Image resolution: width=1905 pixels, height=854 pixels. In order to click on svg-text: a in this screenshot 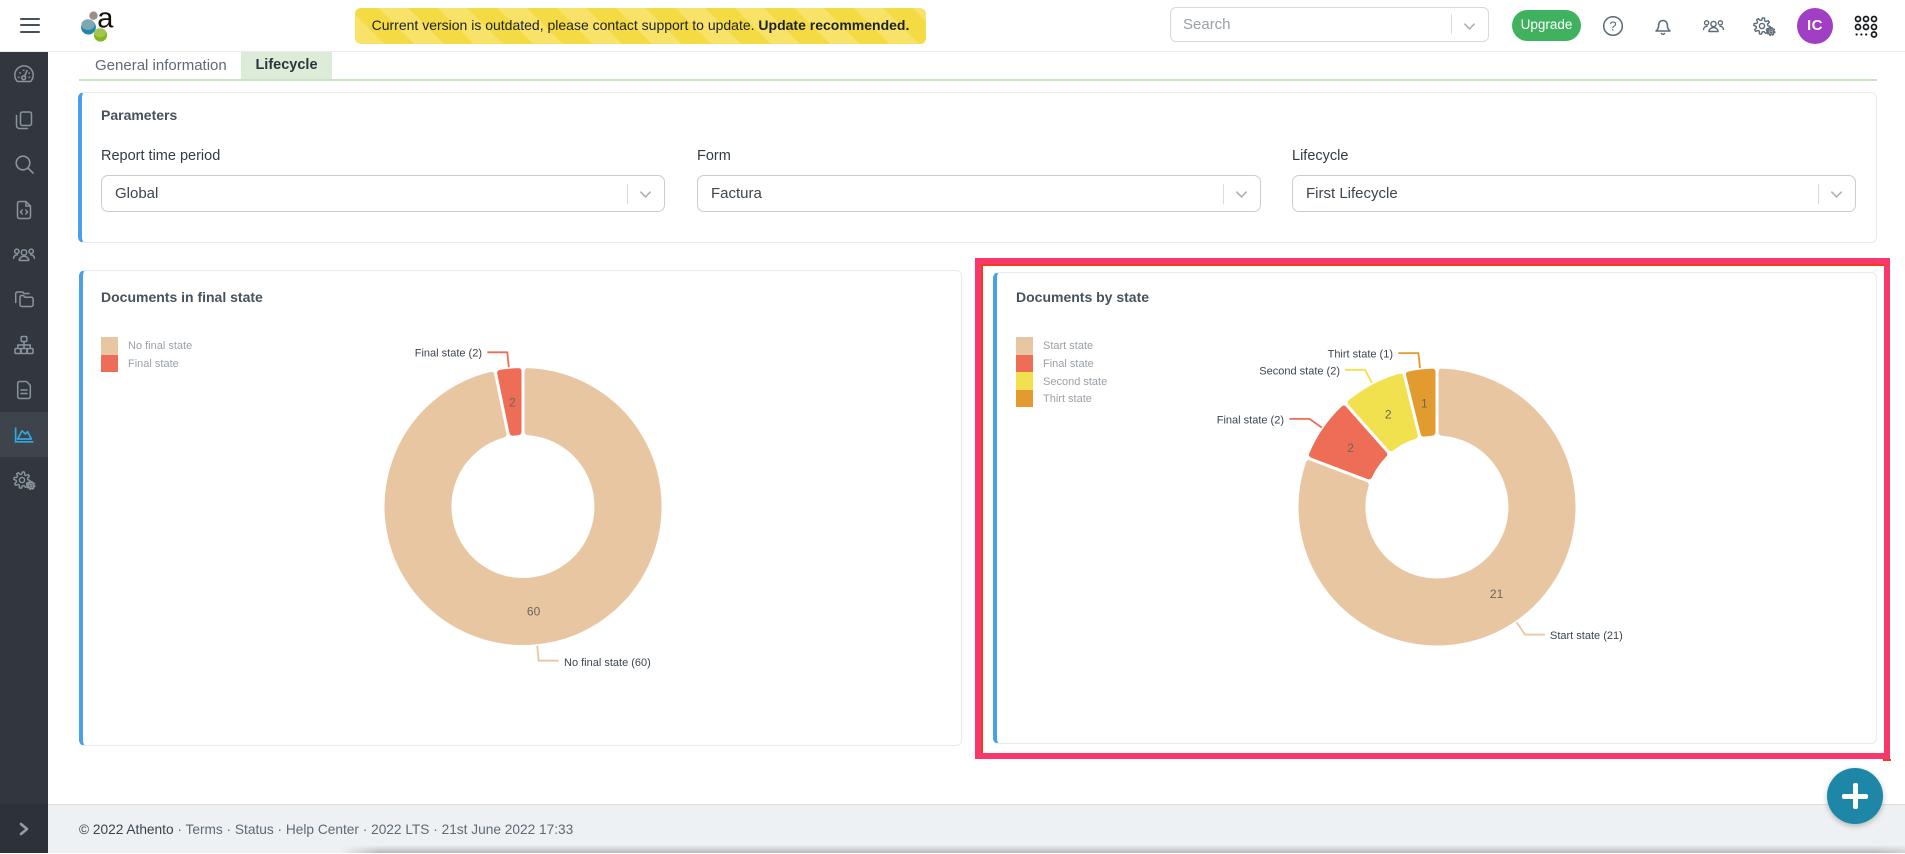, I will do `click(105, 20)`.